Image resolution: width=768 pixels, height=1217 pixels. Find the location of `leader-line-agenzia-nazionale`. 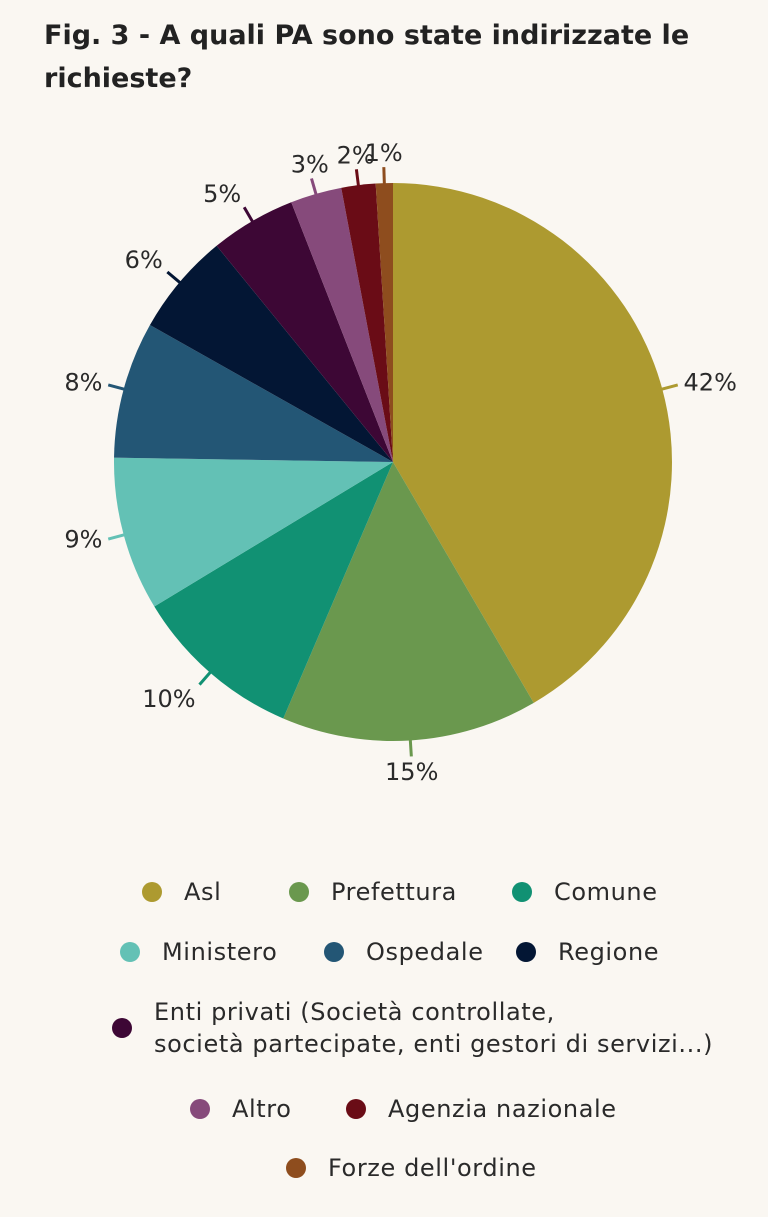

leader-line-agenzia-nazionale is located at coordinates (357, 178).